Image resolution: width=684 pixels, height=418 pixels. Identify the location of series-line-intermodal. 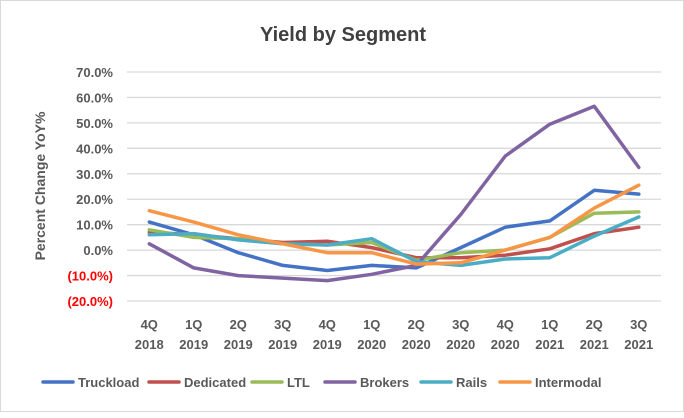
(394, 224).